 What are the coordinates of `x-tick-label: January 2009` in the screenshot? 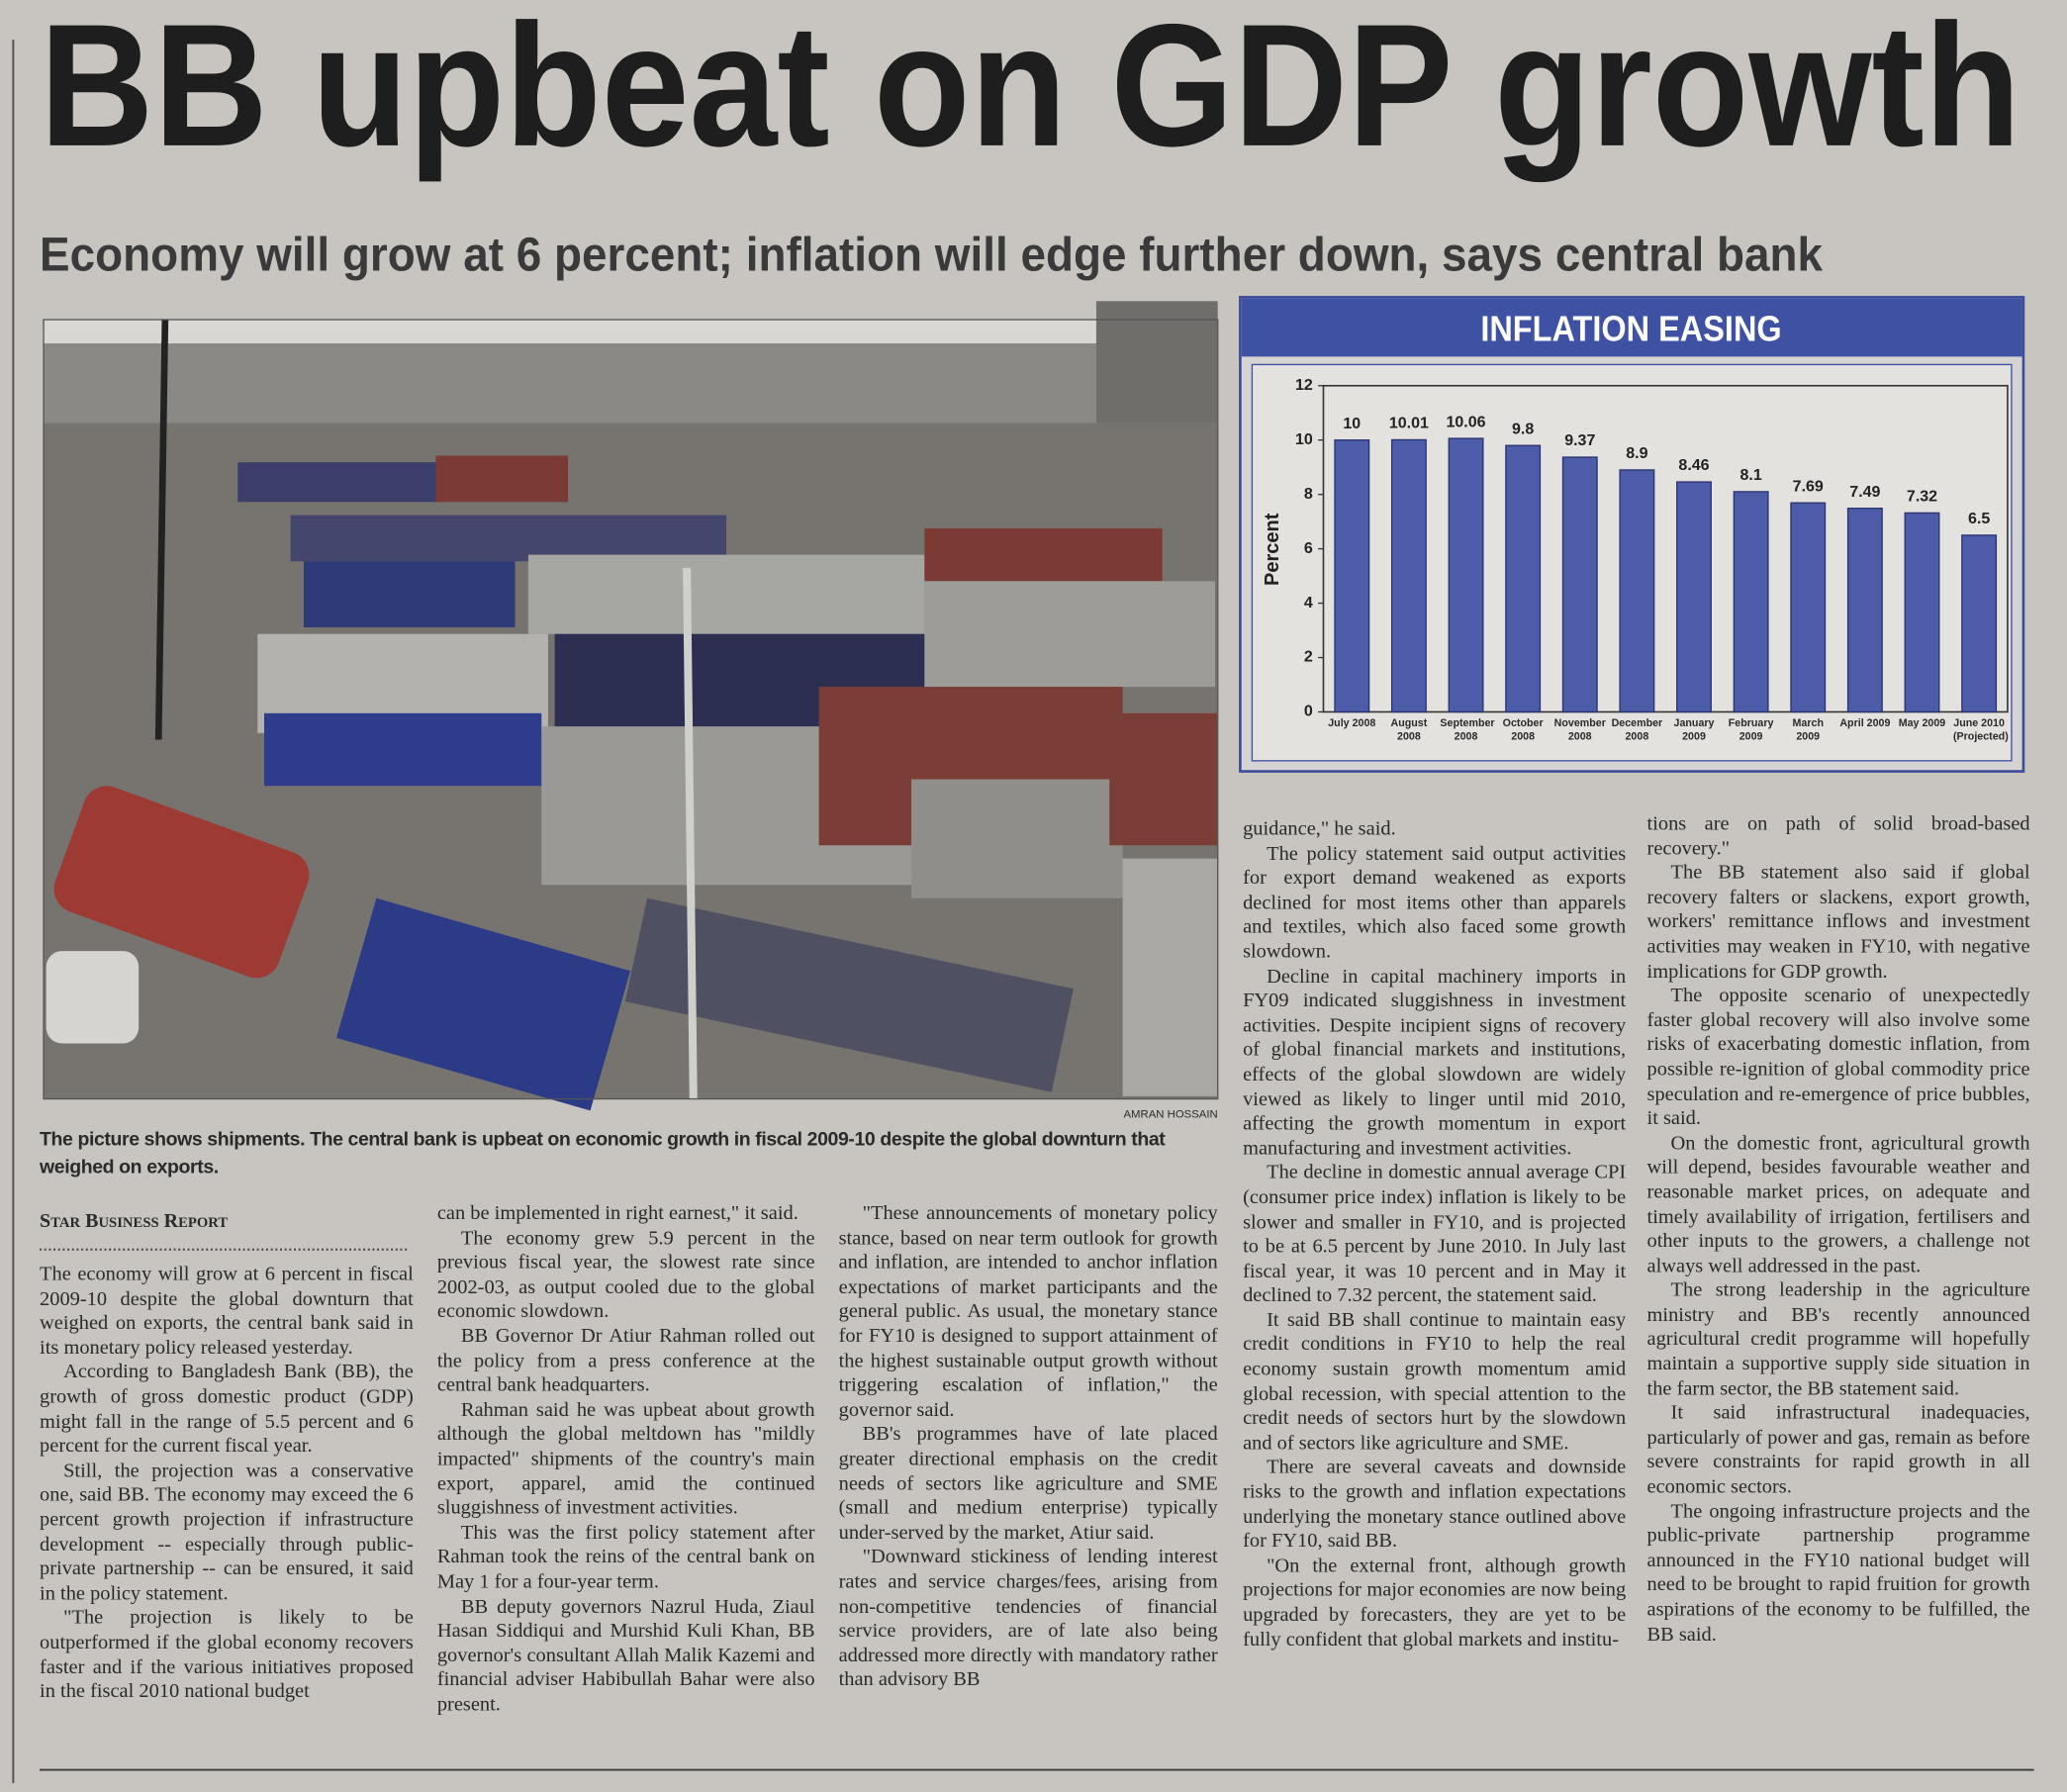 It's located at (1694, 729).